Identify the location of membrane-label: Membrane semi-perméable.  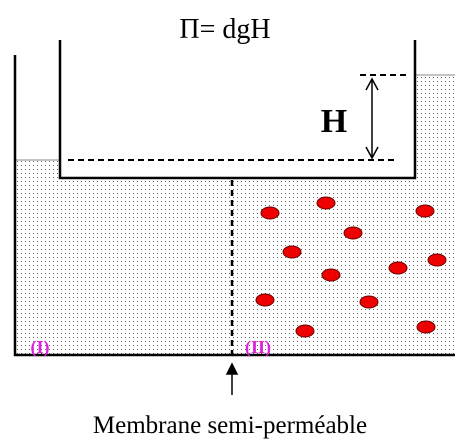
(230, 425).